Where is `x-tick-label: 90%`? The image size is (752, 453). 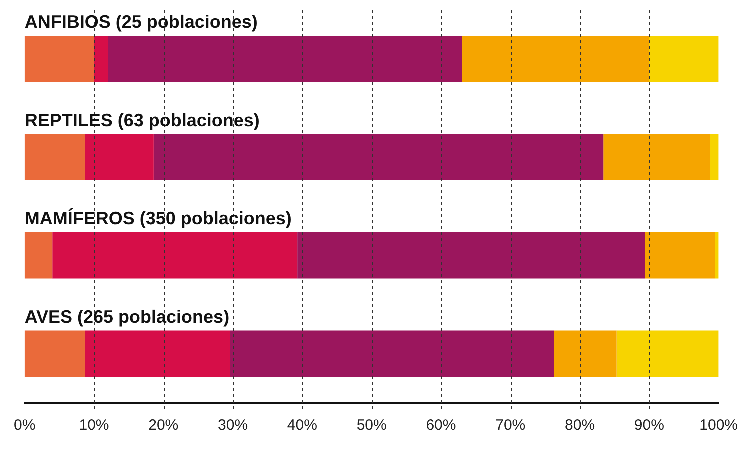
x-tick-label: 90% is located at coordinates (649, 425).